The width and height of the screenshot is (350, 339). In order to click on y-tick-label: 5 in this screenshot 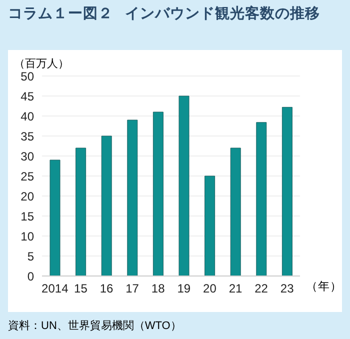, I will do `click(30, 256)`.